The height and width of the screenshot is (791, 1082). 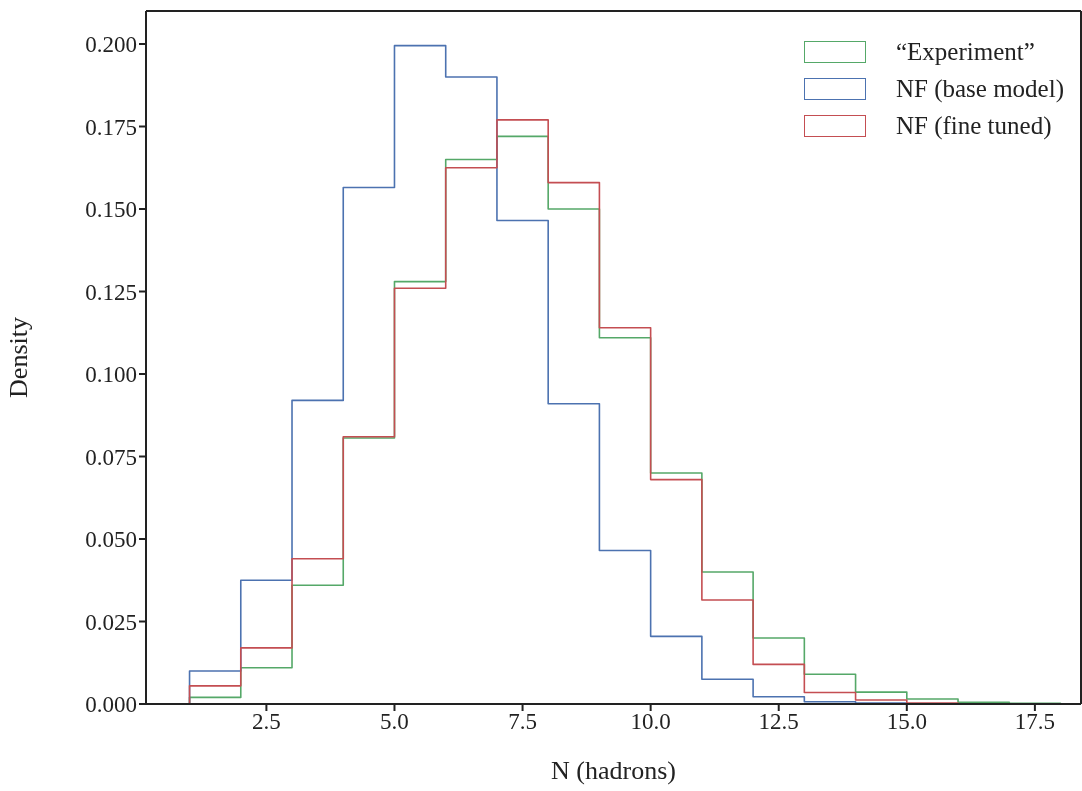 I want to click on x-tick-label: 5.0, so click(x=394, y=722).